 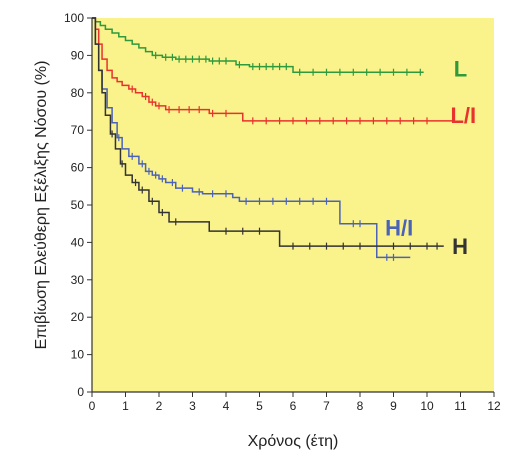 I want to click on x-tick-label: 5, so click(x=259, y=406).